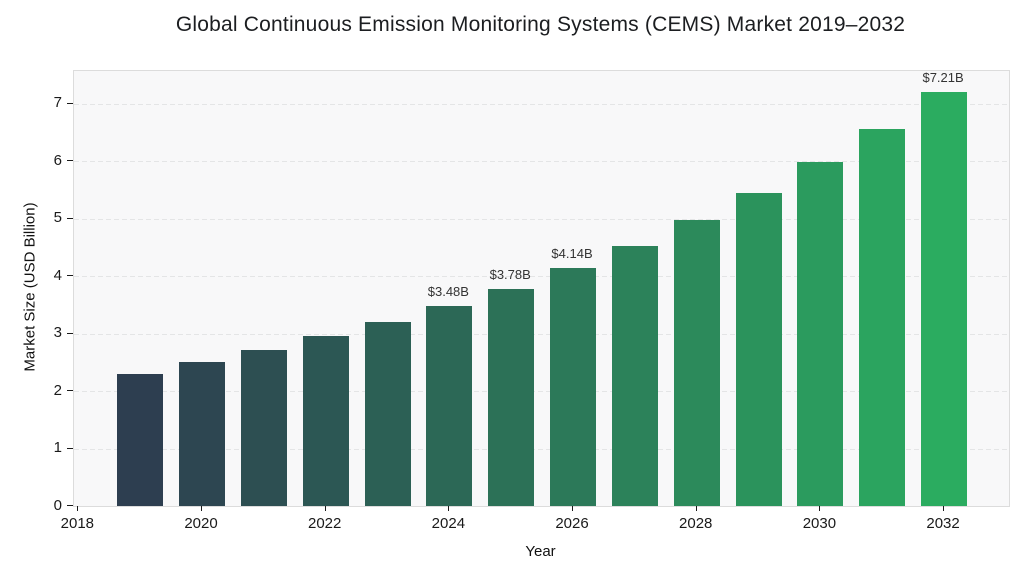  What do you see at coordinates (882, 317) in the screenshot?
I see `bar-2031` at bounding box center [882, 317].